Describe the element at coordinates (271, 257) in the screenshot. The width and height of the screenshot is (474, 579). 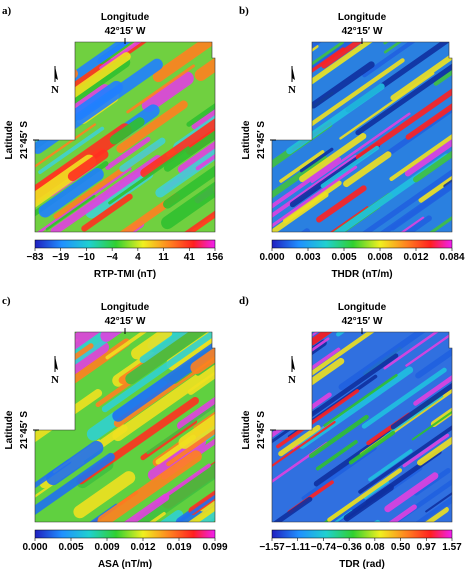
I see `colorbar-tick-label: 0.000` at that location.